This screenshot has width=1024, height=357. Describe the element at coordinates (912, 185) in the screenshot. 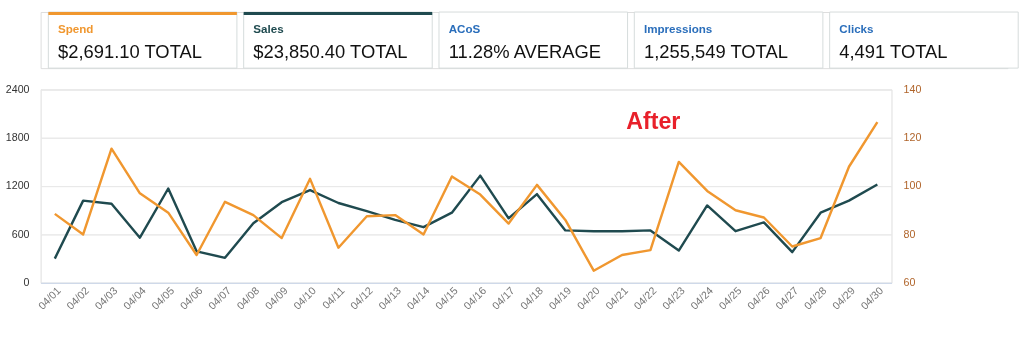

I see `y2-tick-label: 100` at that location.